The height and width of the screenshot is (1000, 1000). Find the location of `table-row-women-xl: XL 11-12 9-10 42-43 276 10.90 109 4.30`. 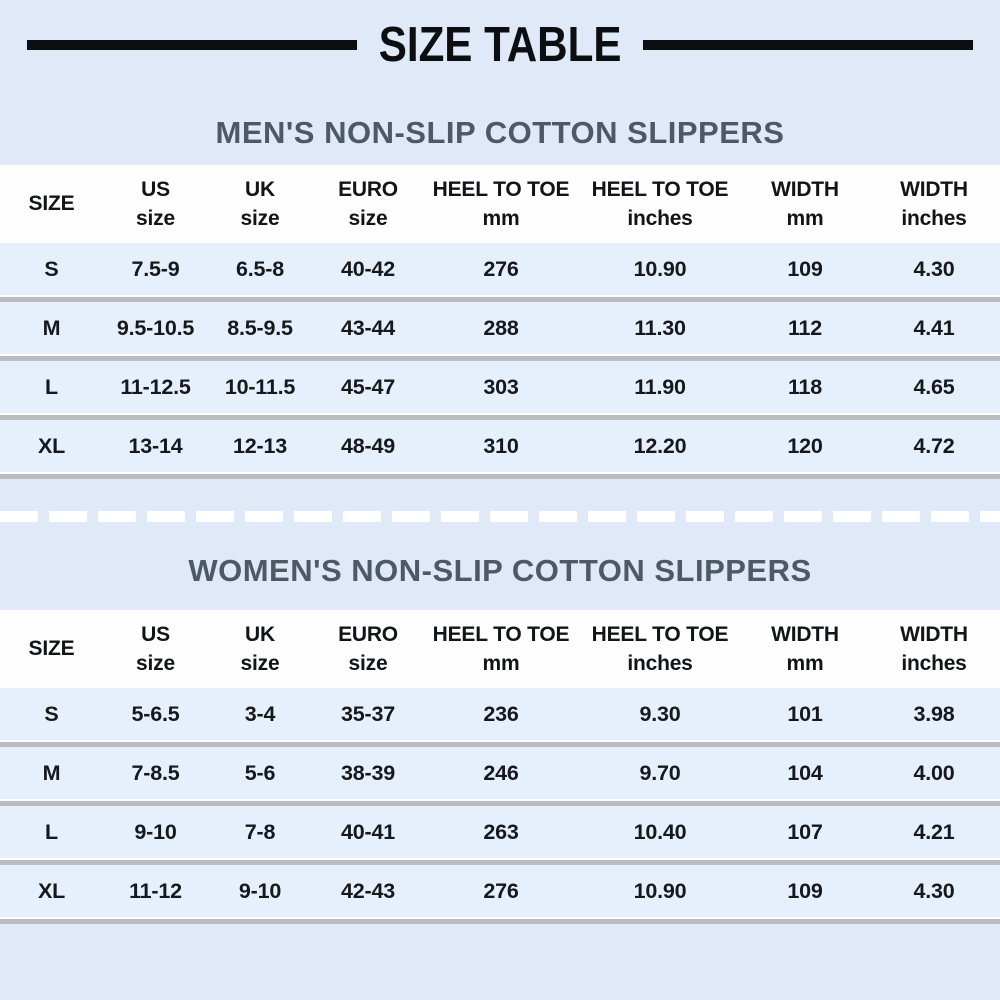

table-row-women-xl: XL 11-12 9-10 42-43 276 10.90 109 4.30 is located at coordinates (500, 891).